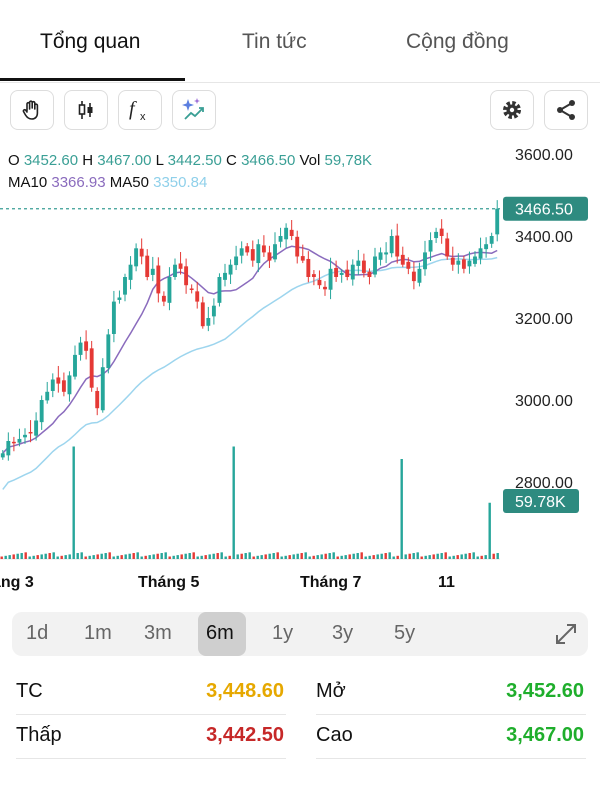 Image resolution: width=600 pixels, height=800 pixels. I want to click on tab-community: Cộng đồng, so click(457, 41).